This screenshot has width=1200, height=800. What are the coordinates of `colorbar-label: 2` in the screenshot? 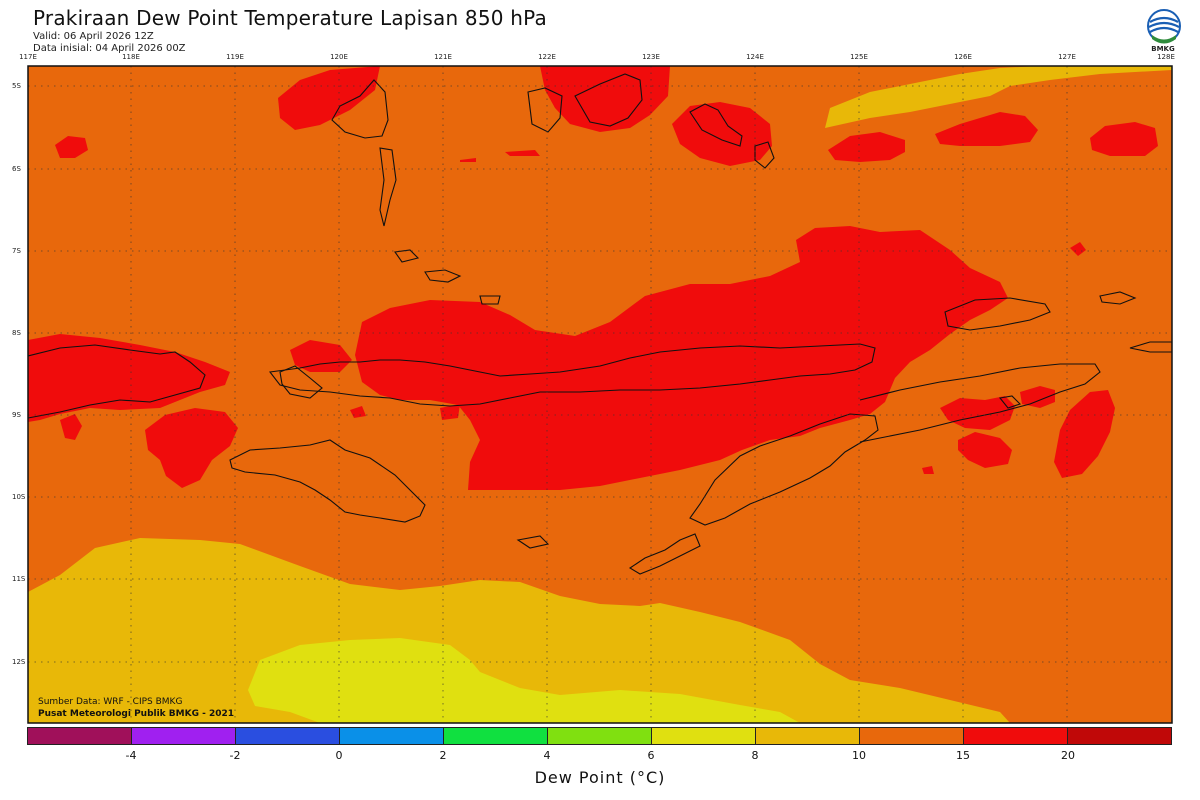 It's located at (443, 755).